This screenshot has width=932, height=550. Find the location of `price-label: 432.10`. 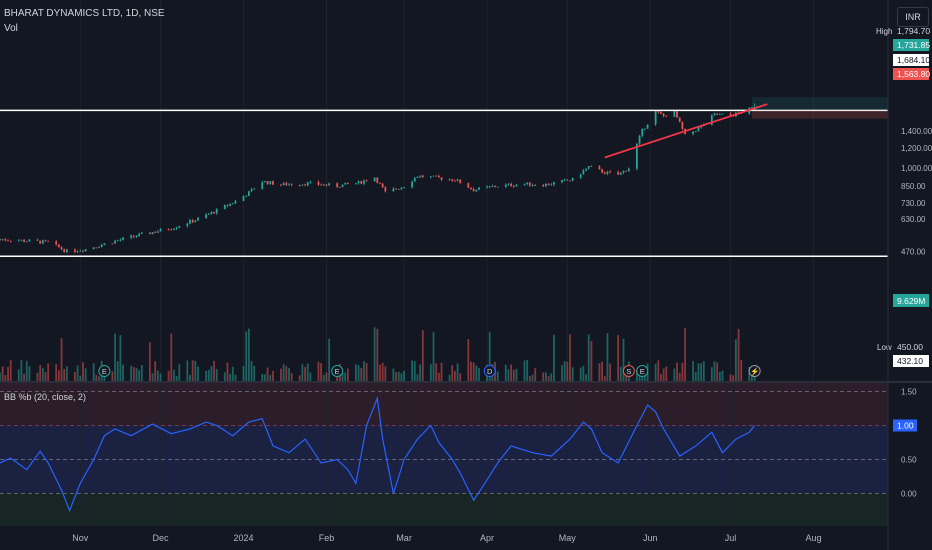

price-label: 432.10 is located at coordinates (910, 361).